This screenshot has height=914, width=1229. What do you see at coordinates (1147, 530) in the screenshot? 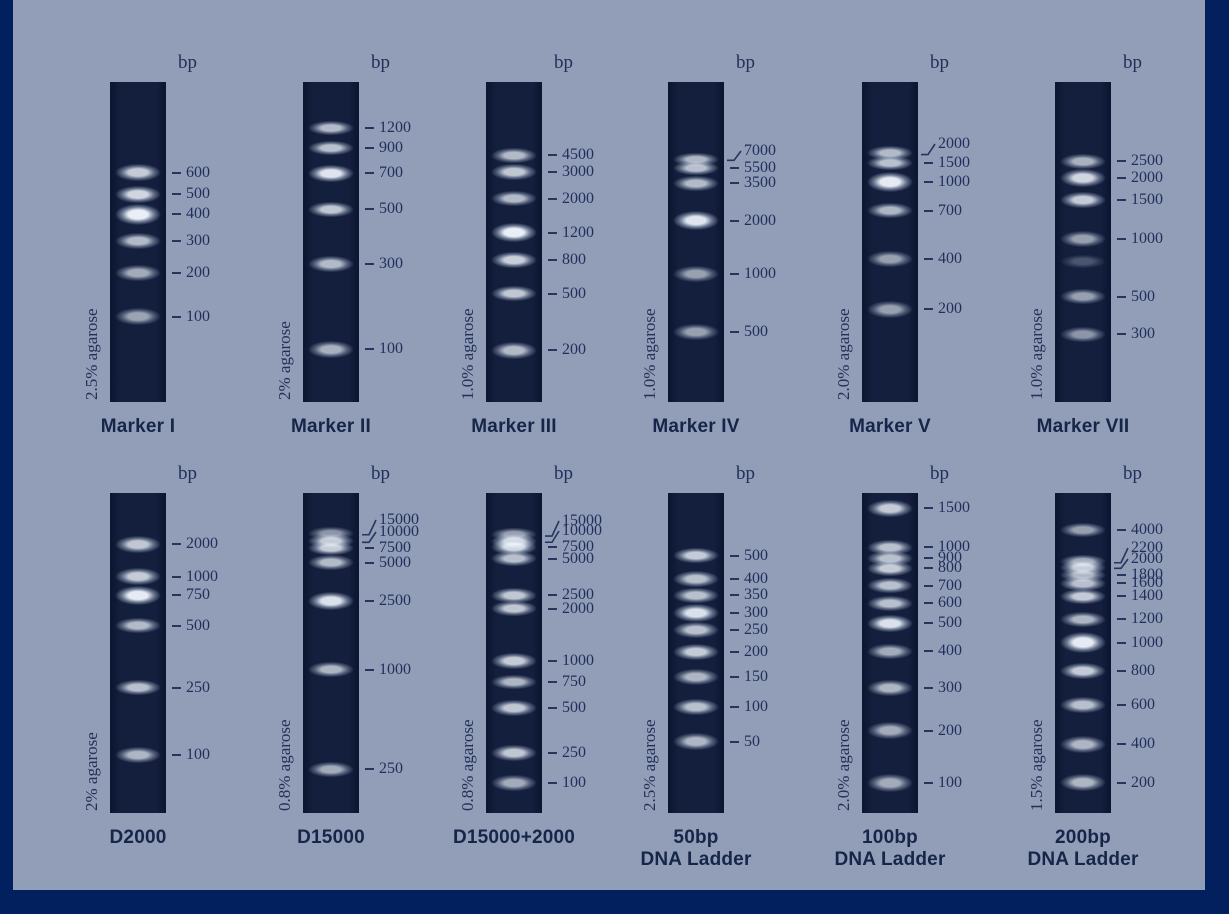
I see `band-size-label: 4000` at bounding box center [1147, 530].